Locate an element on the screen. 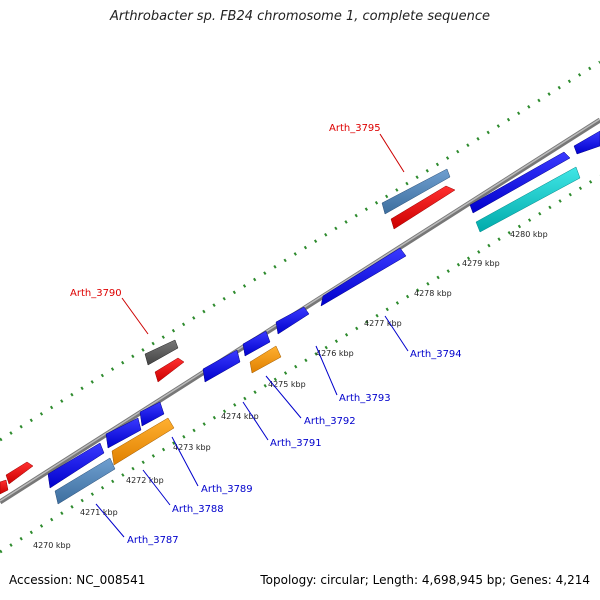 The image size is (600, 600). gene-label-arth-3789: Arth_3789 is located at coordinates (227, 489).